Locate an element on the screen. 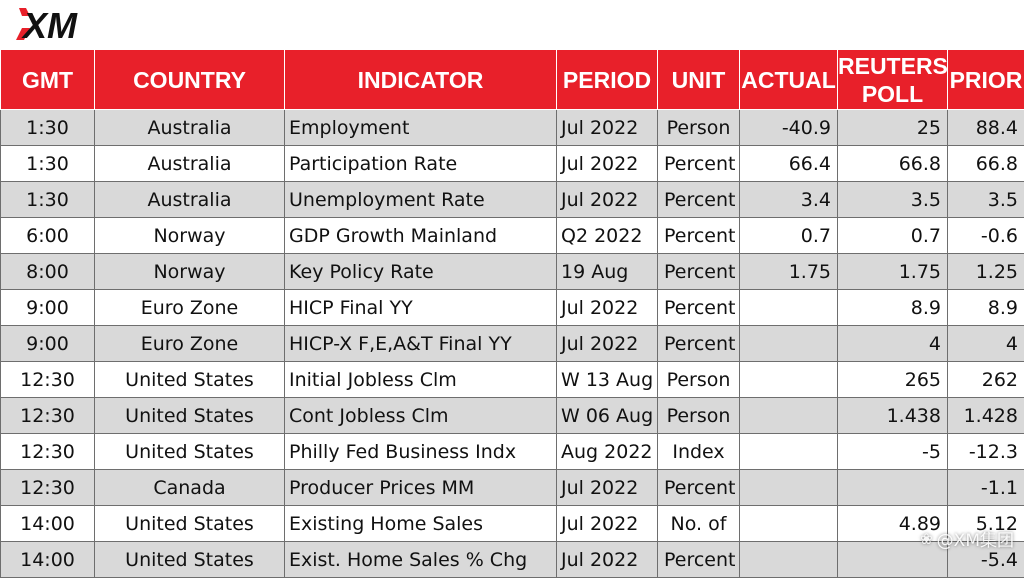 The image size is (1024, 579). header-reuters-poll: REUTERS POLL is located at coordinates (892, 79).